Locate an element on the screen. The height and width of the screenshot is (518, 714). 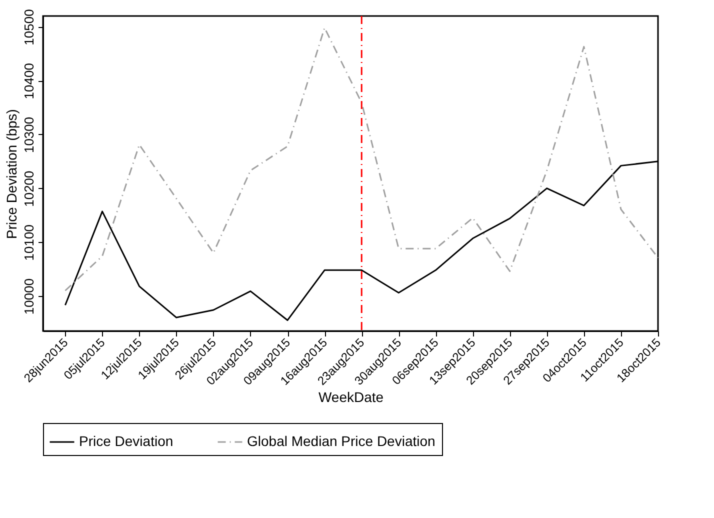
y-tick-label: 10100 is located at coordinates (29, 242).